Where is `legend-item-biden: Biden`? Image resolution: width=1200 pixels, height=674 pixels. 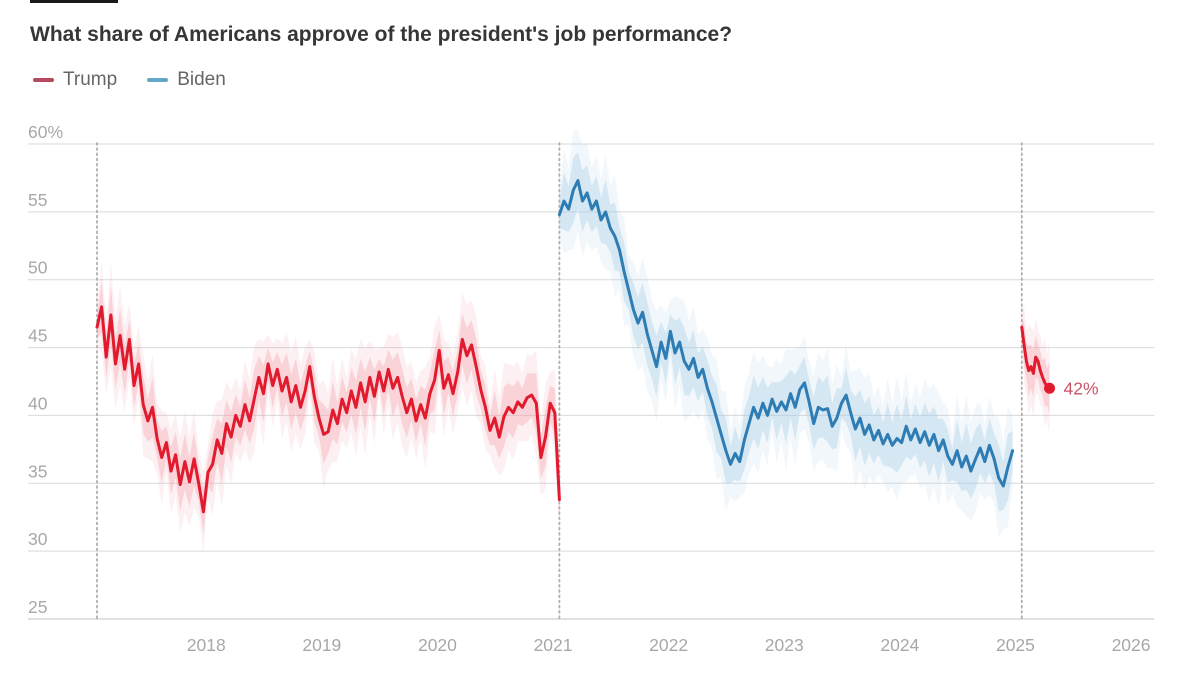 legend-item-biden: Biden is located at coordinates (186, 80).